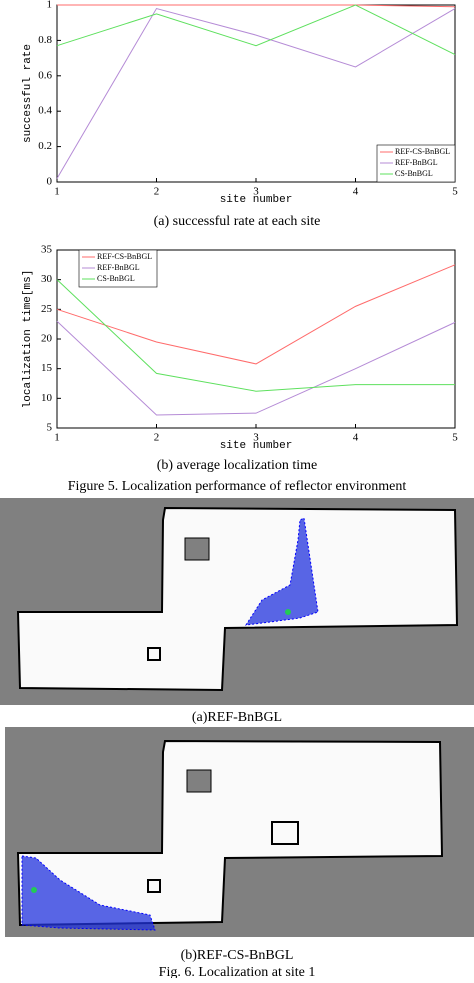  Describe the element at coordinates (47, 368) in the screenshot. I see `y-tick-label: 15` at that location.